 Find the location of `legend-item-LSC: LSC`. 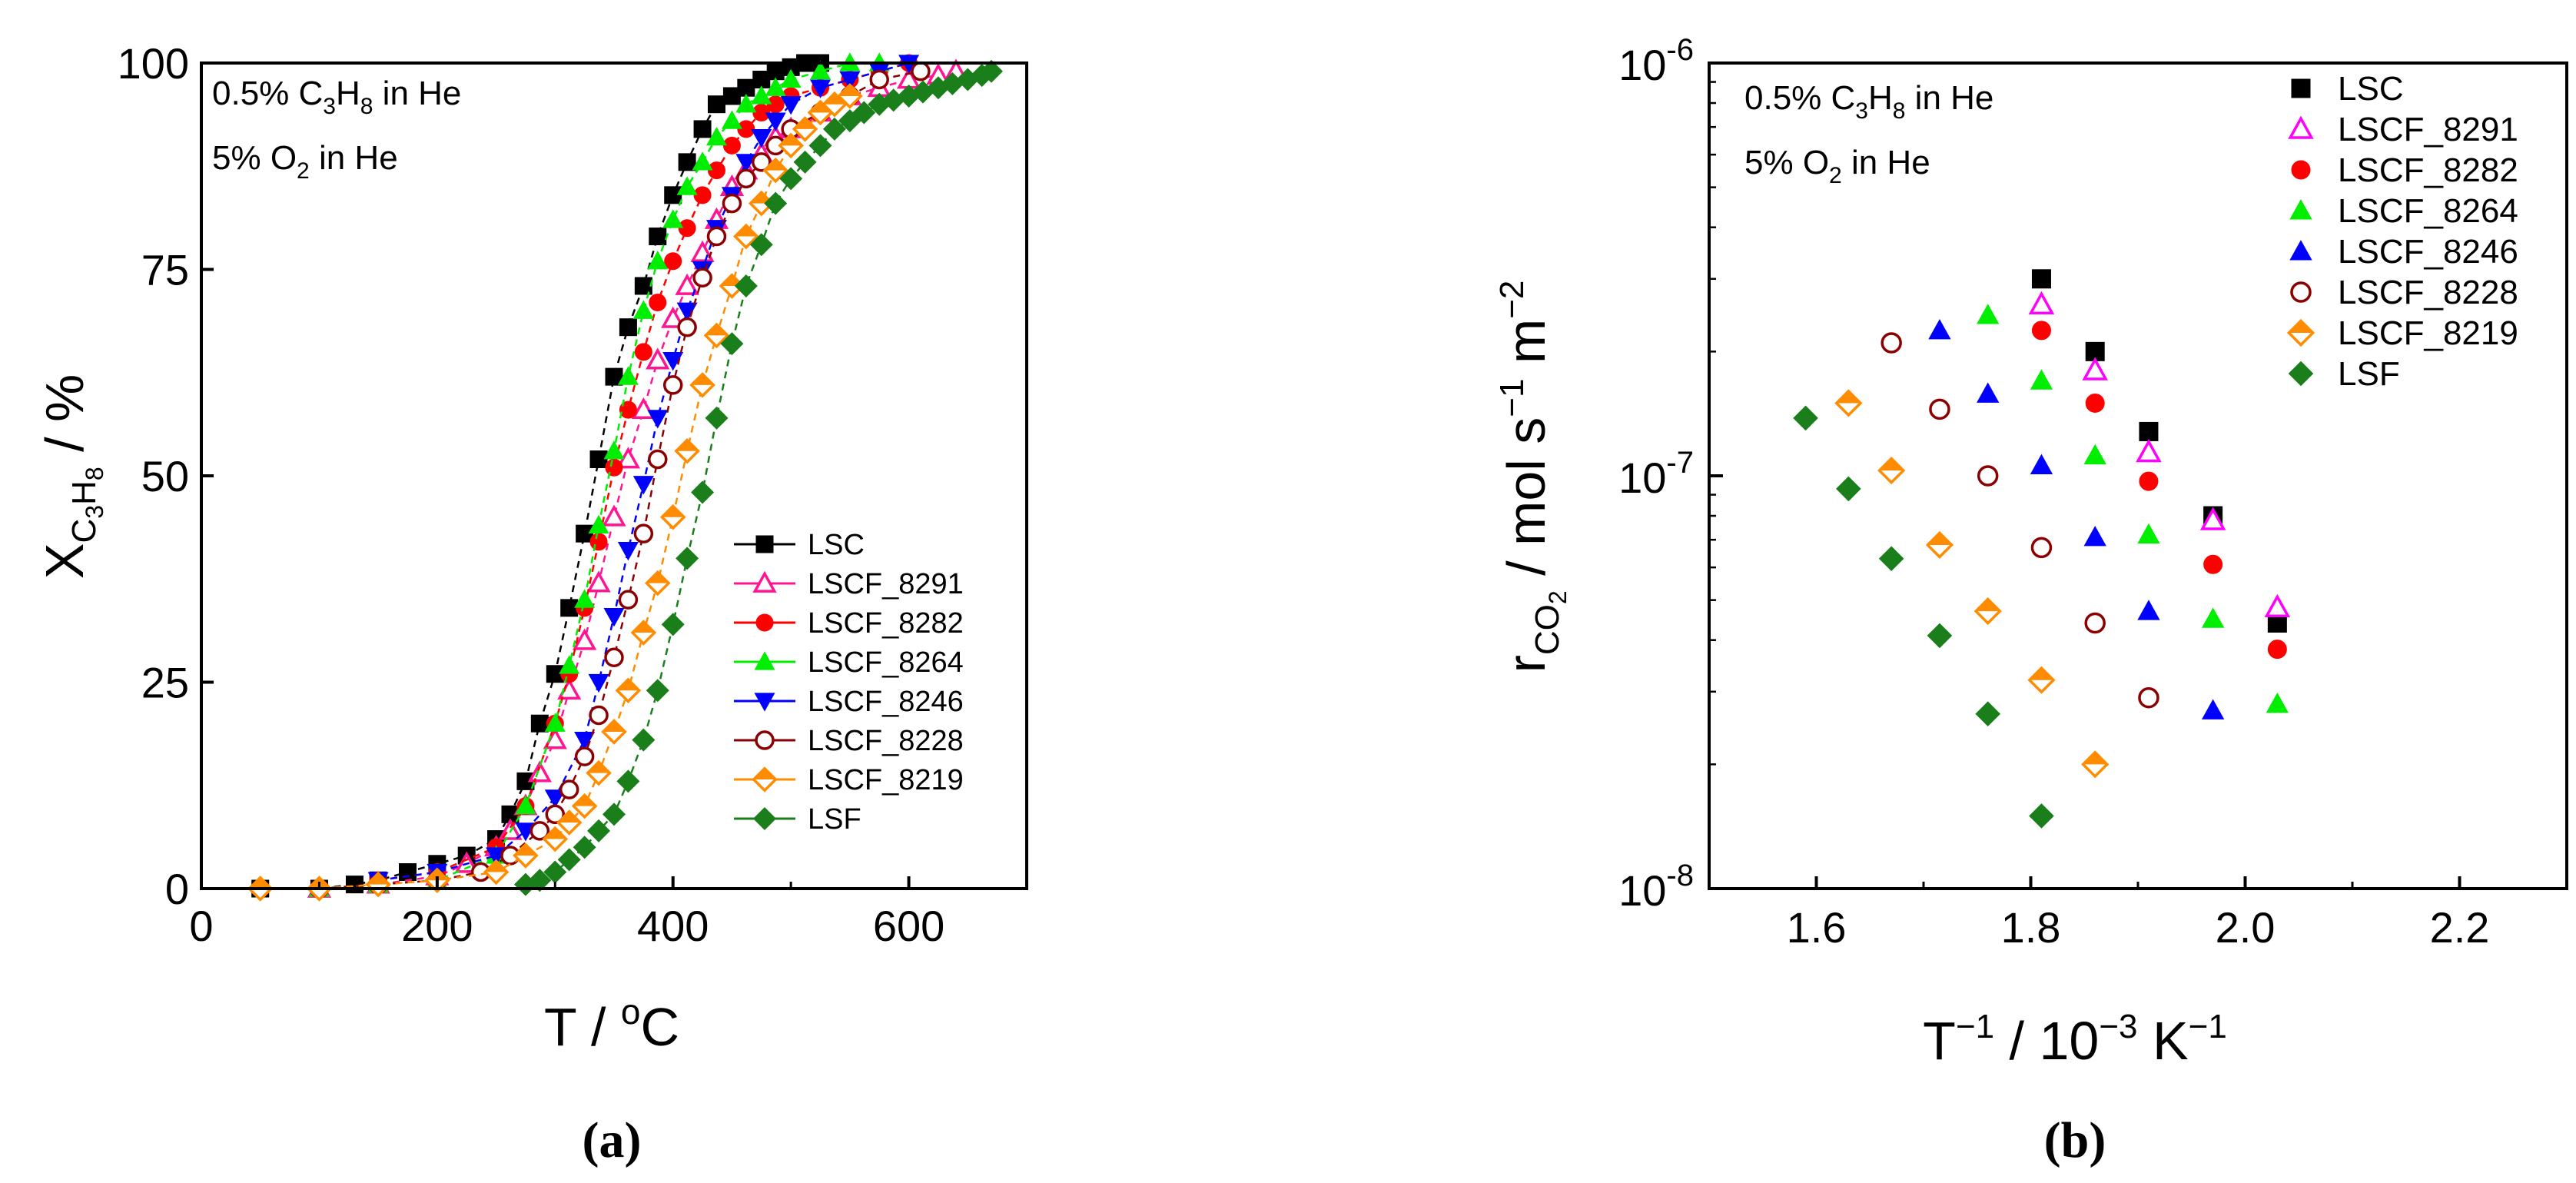

legend-item-LSC: LSC is located at coordinates (799, 545).